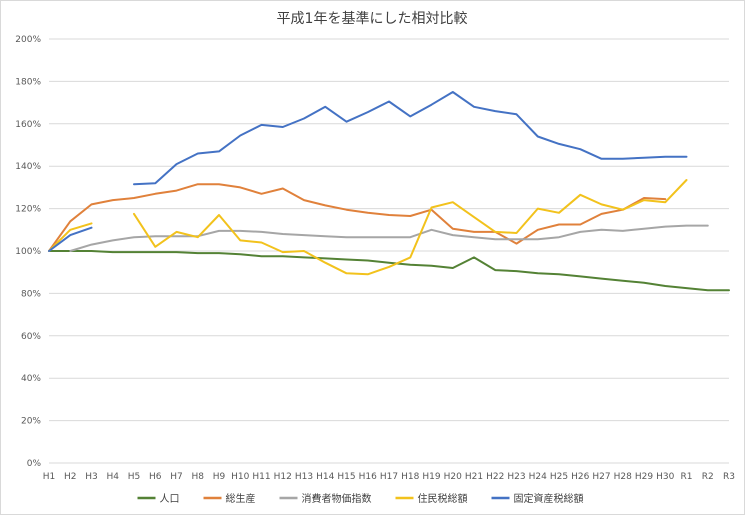 The height and width of the screenshot is (515, 745). Describe the element at coordinates (453, 477) in the screenshot. I see `x-tick-label: H20` at that location.